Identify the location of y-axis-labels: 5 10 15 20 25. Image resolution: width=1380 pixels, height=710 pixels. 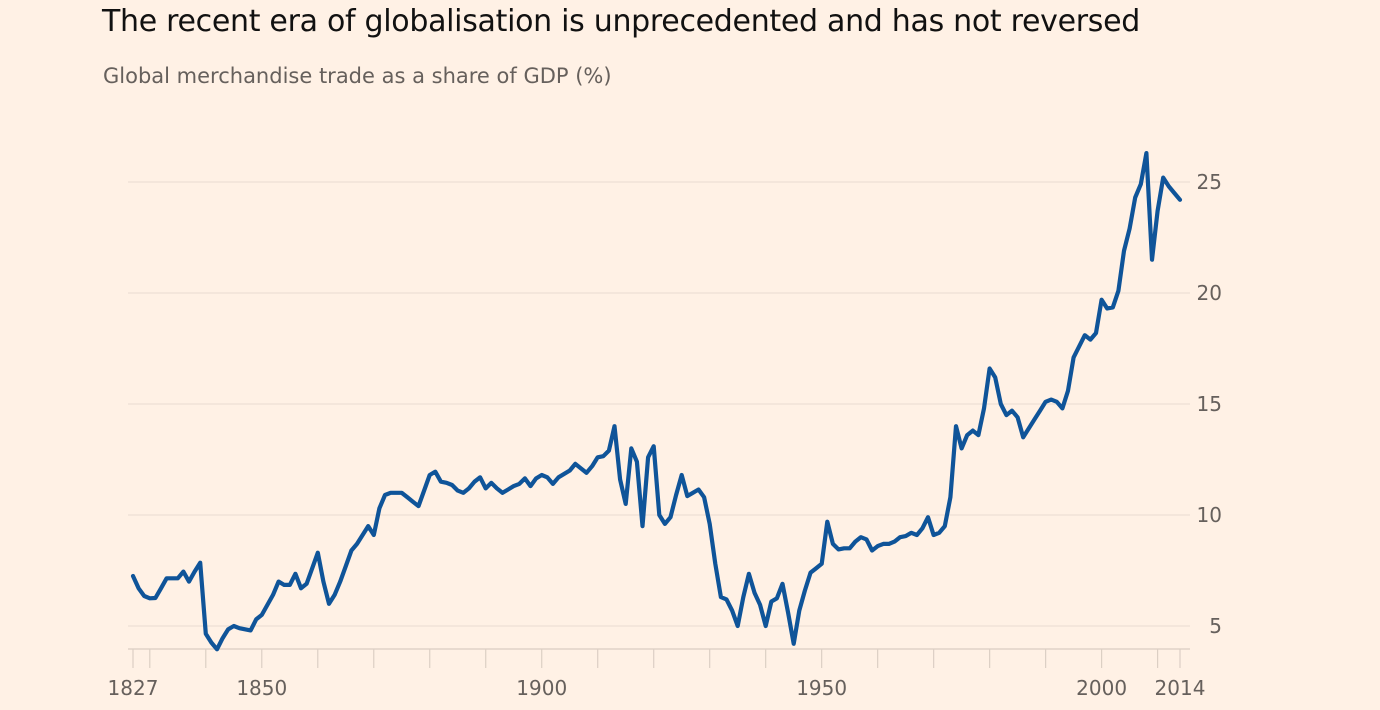
(1209, 404).